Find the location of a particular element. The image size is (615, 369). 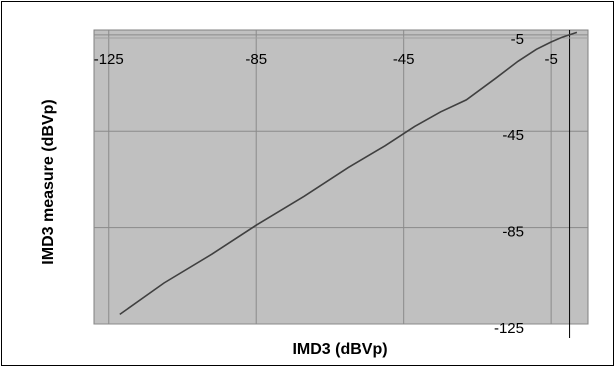

y-tick-label: -85 is located at coordinates (513, 232).